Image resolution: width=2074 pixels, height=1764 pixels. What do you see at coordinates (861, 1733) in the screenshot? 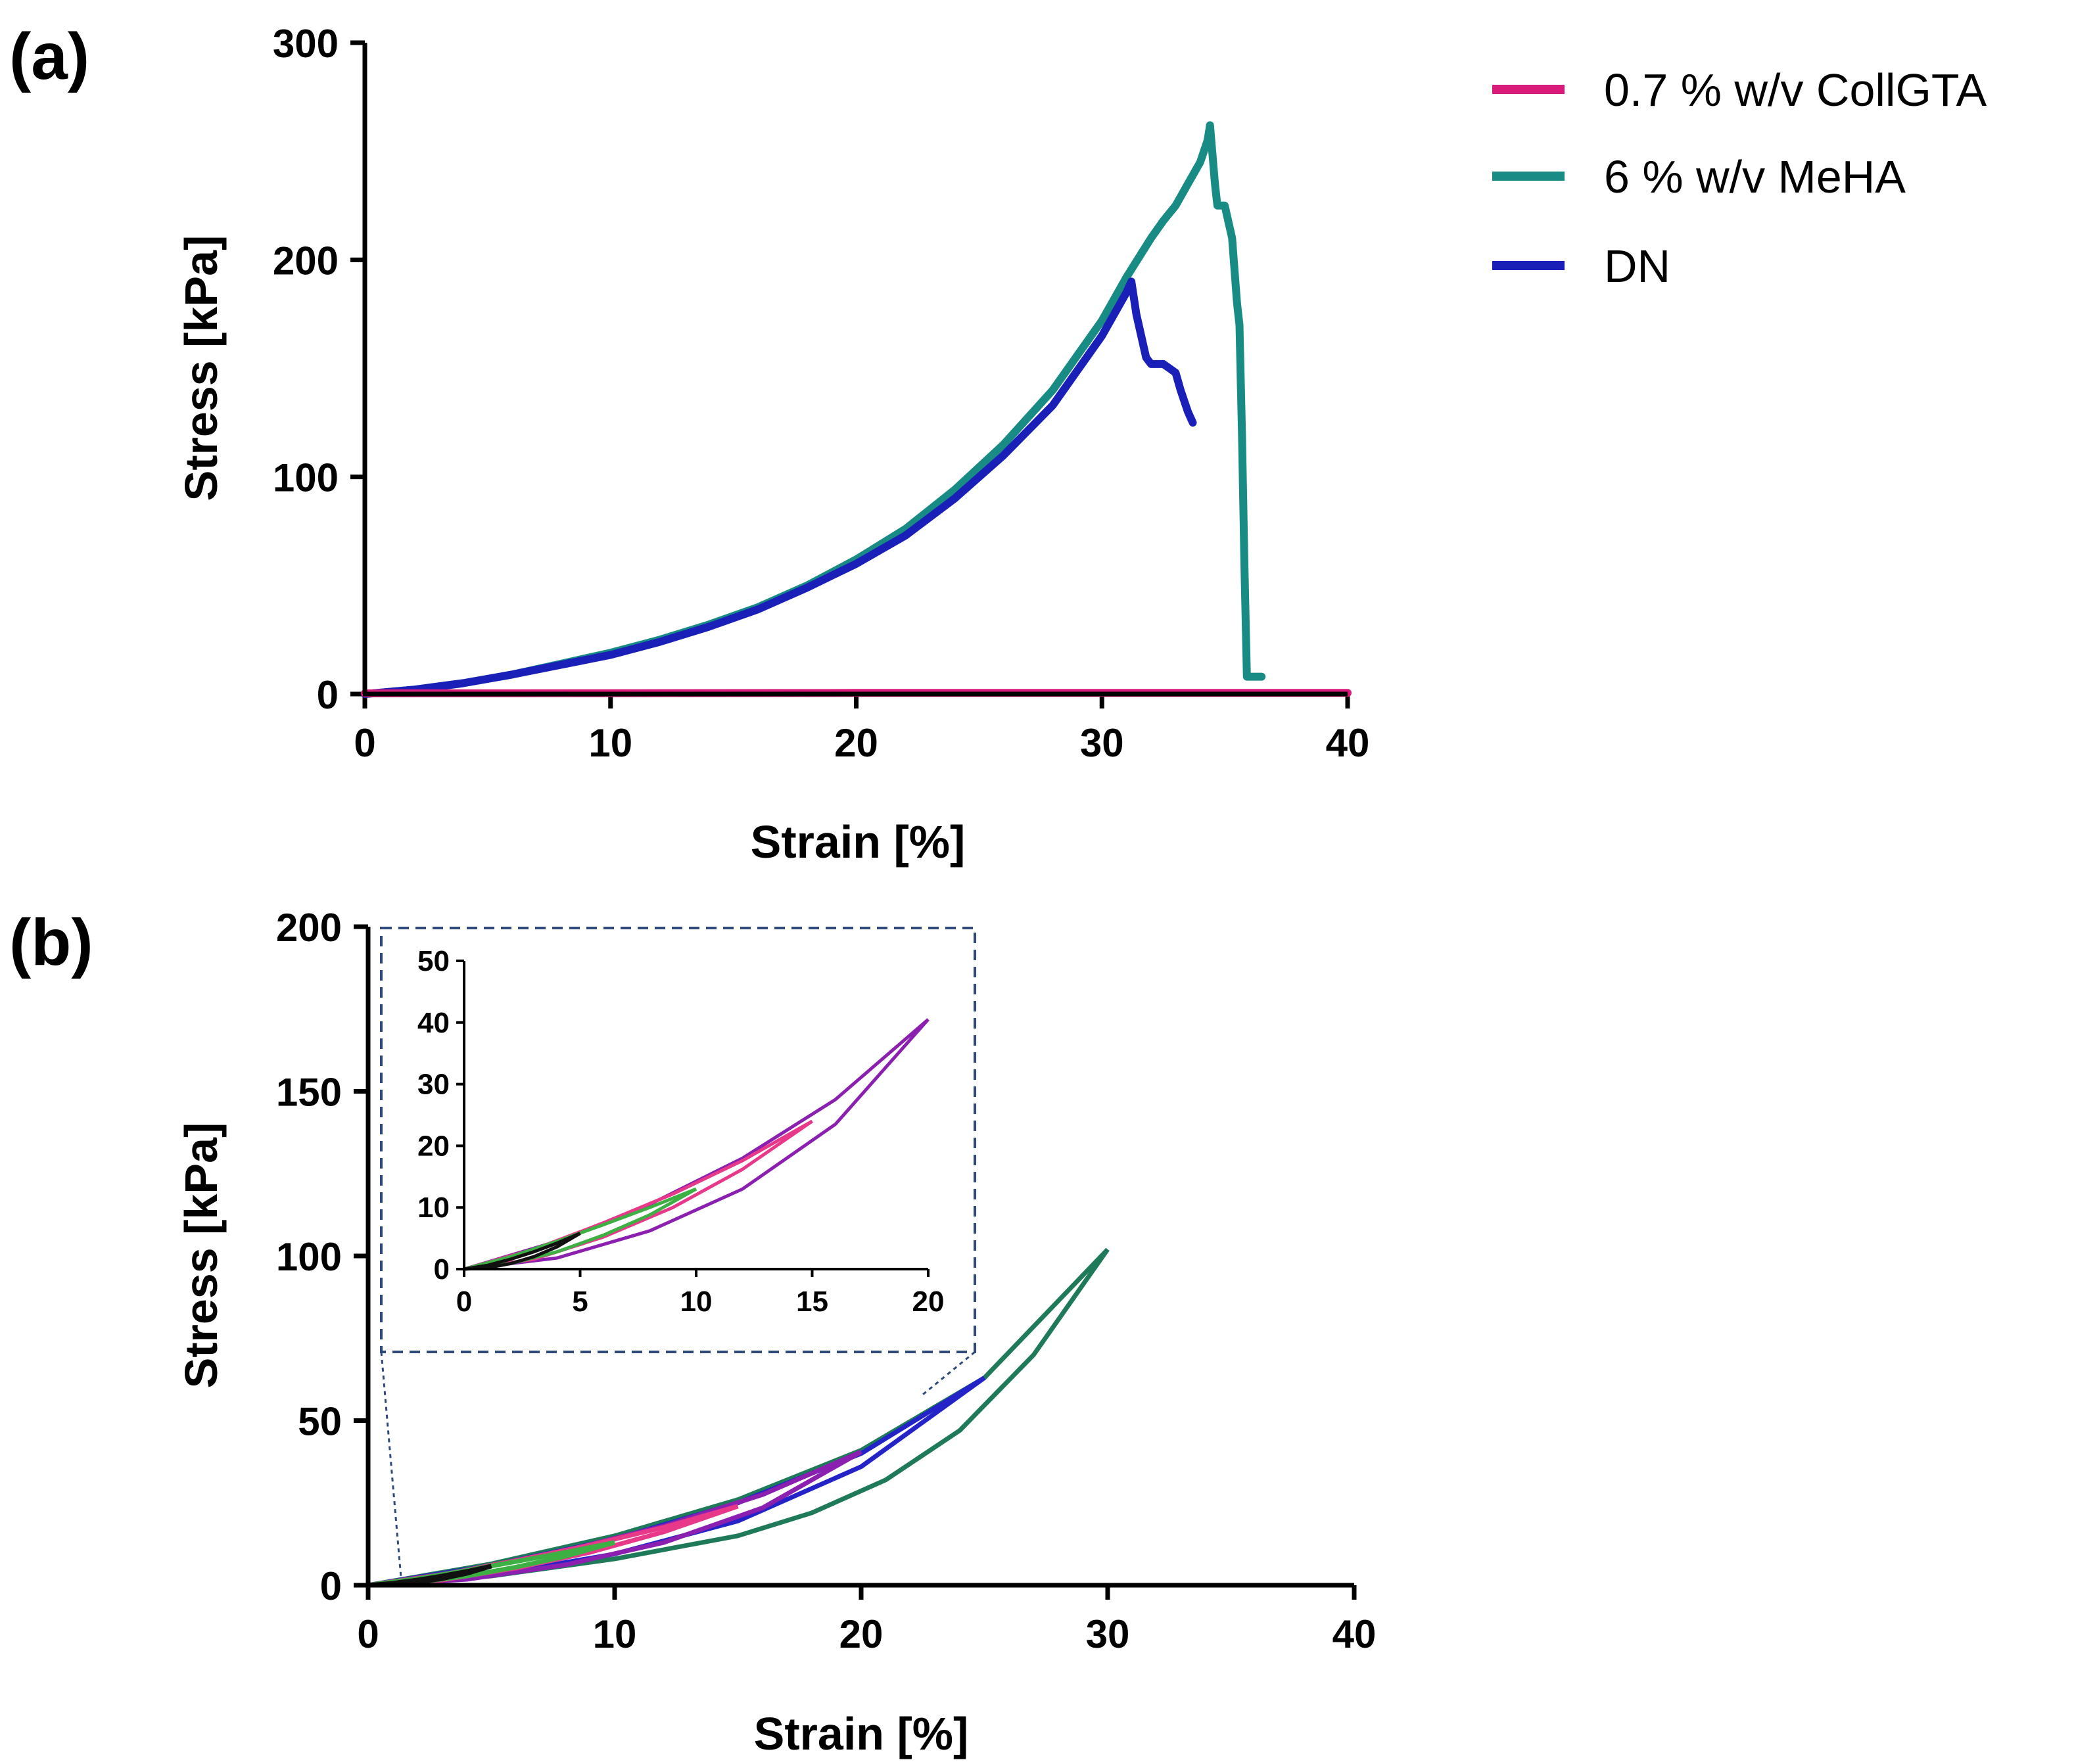
I see `panel-b-x-axis-title: Strain [%]` at bounding box center [861, 1733].